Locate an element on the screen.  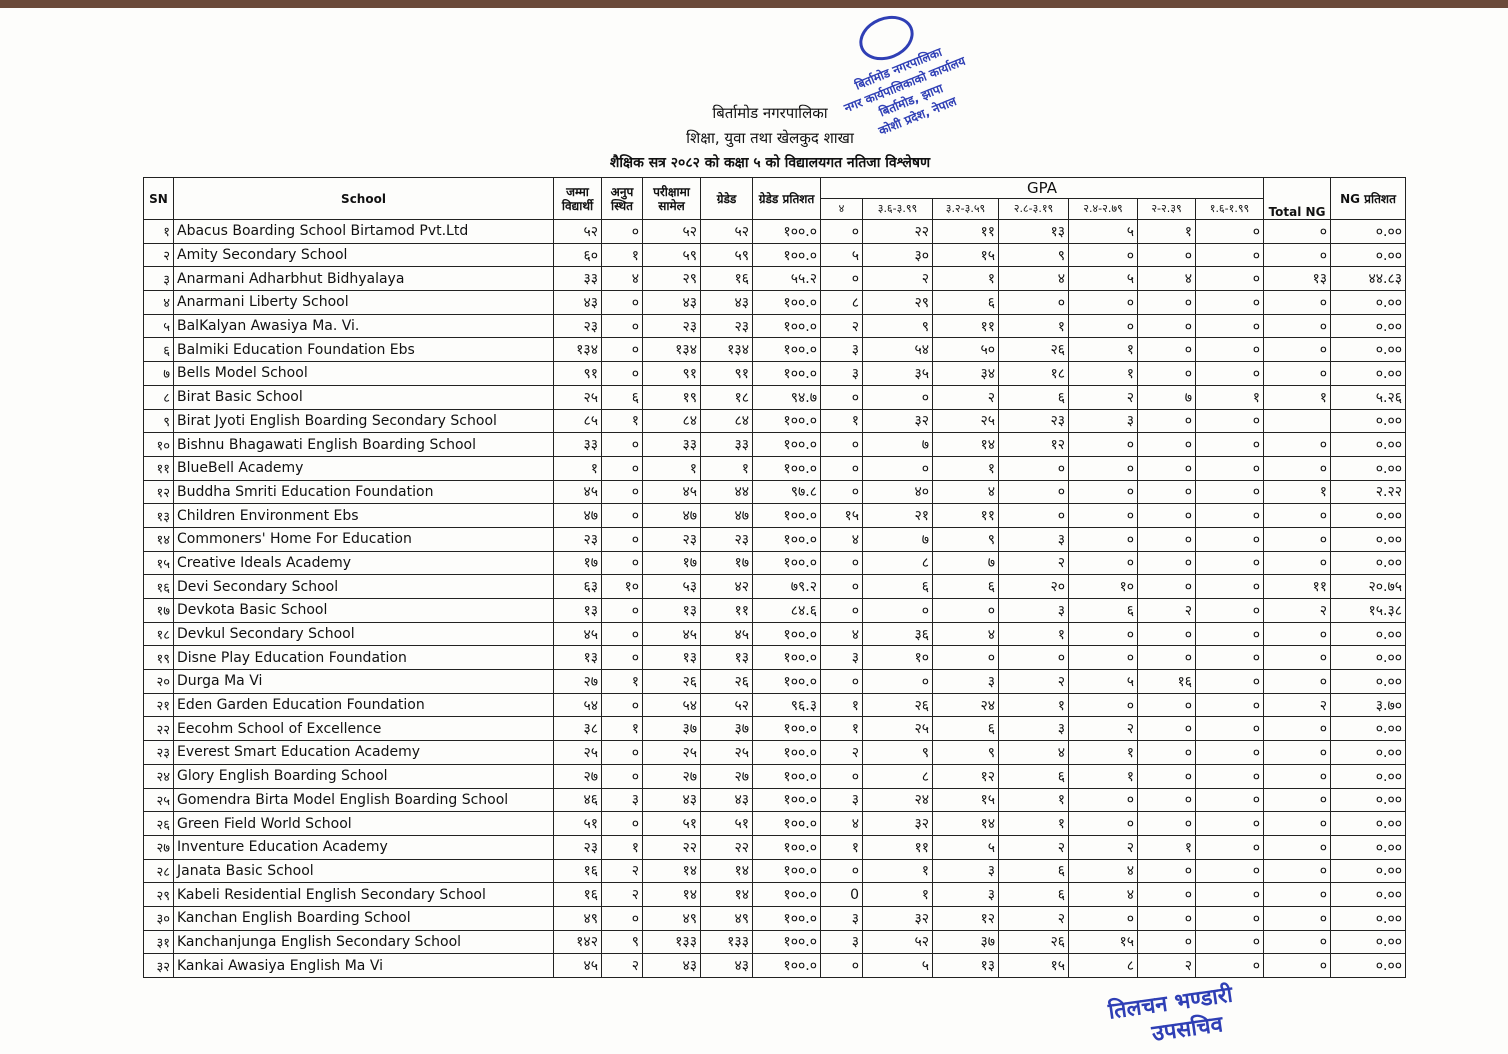
cell-value: ३४ is located at coordinates (965, 373).